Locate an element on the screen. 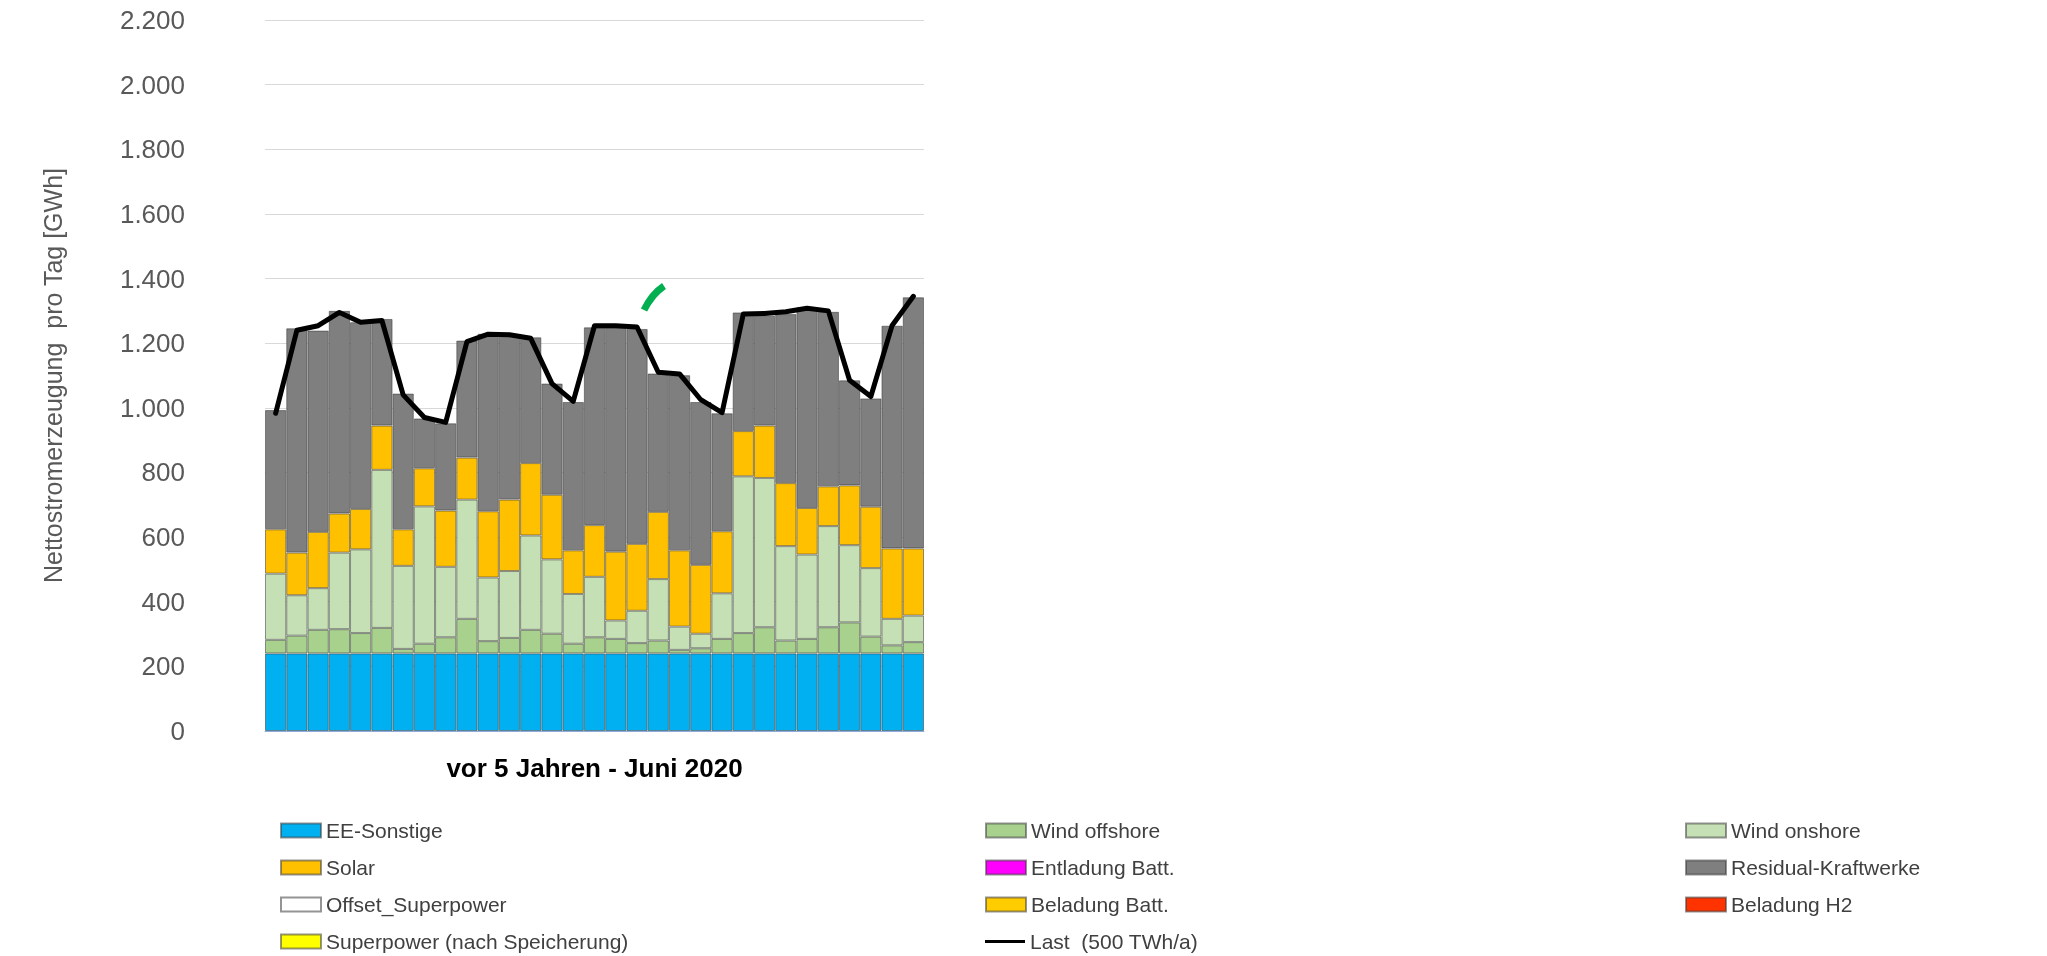  y-tick-label: 2.000 is located at coordinates (152, 84).